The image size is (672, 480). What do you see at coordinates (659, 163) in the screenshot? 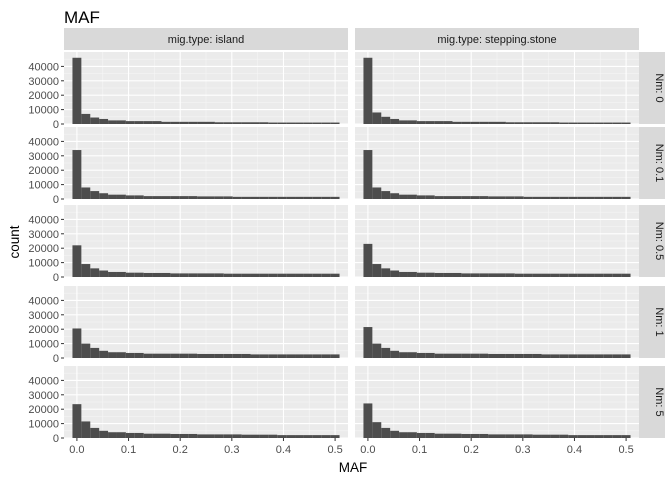
I see `row-strip-label: Nm: 0.1` at bounding box center [659, 163].